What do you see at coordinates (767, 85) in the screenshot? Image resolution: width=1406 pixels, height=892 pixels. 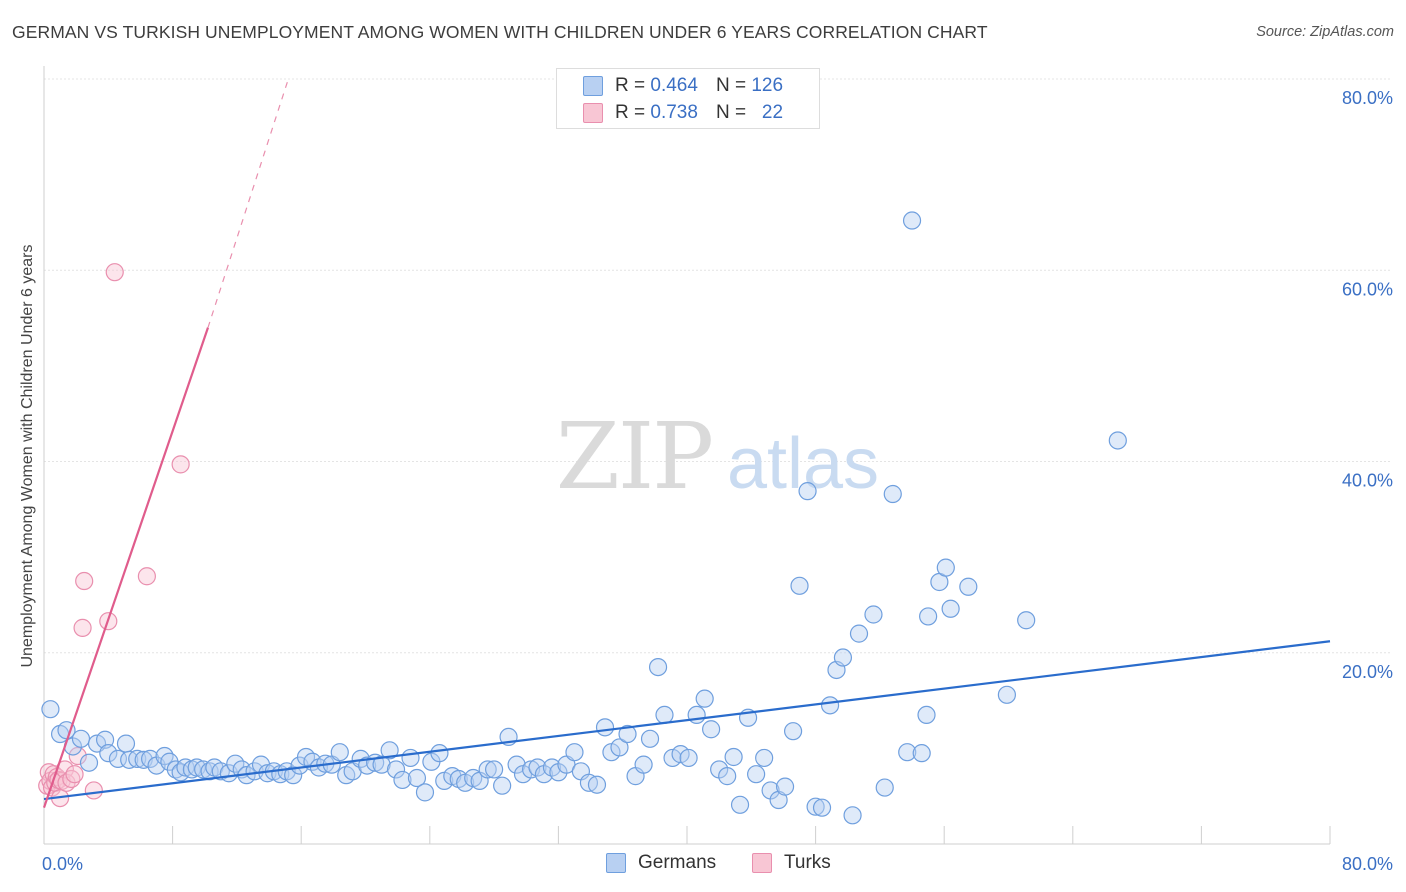 I see `legend-n-germans: 126` at bounding box center [767, 85].